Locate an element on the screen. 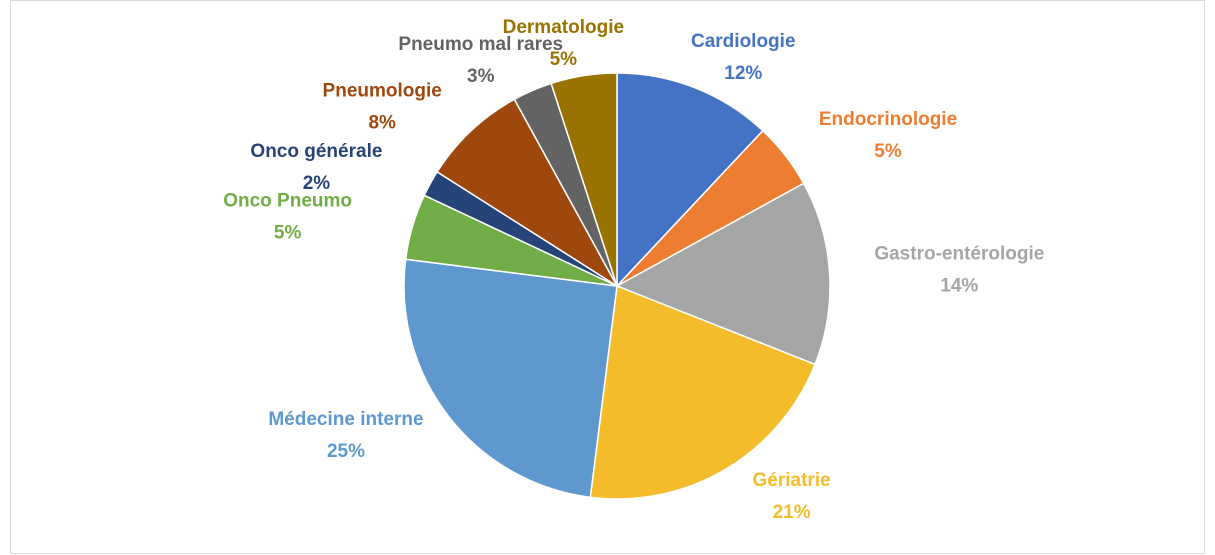 The width and height of the screenshot is (1215, 555). slice-label: Médecine interne is located at coordinates (345, 419).